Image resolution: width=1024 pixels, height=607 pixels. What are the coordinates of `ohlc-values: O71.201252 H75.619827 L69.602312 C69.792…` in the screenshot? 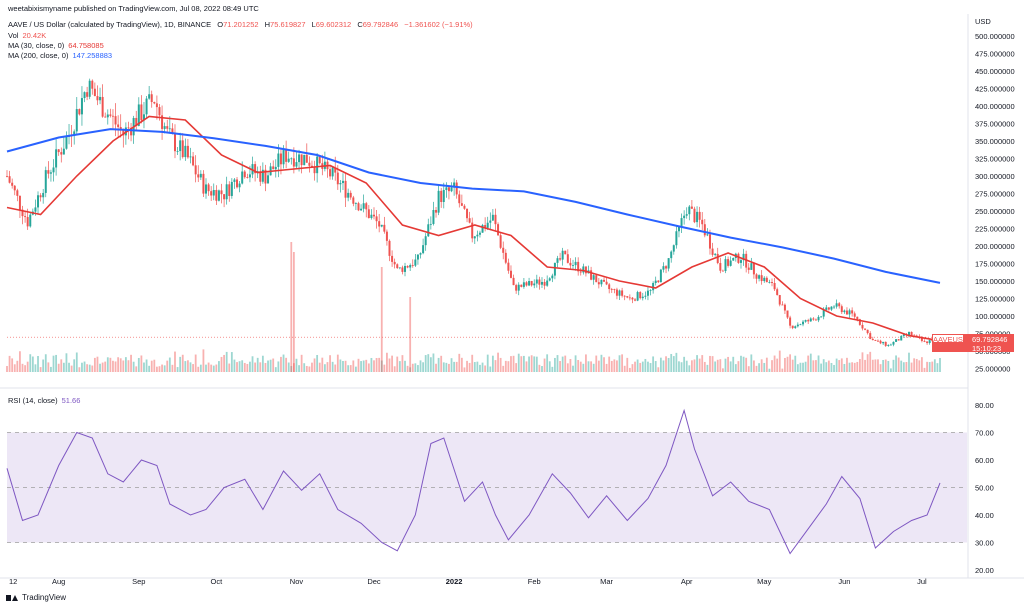 It's located at (346, 24).